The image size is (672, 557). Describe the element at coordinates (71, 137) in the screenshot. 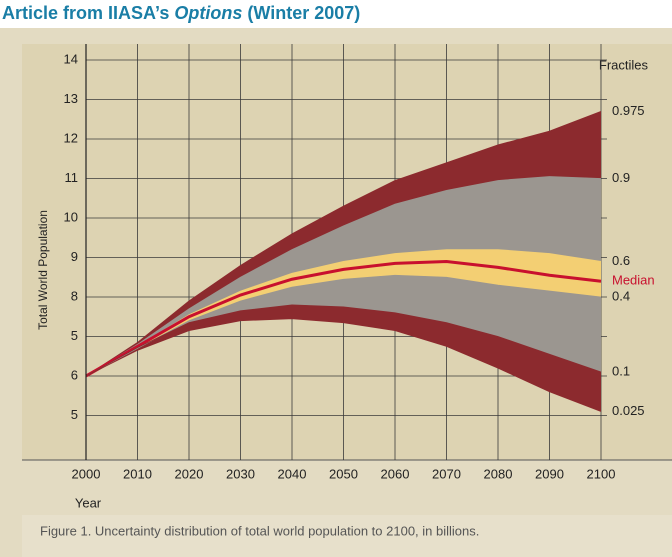

I see `y-tick-label: 12` at that location.